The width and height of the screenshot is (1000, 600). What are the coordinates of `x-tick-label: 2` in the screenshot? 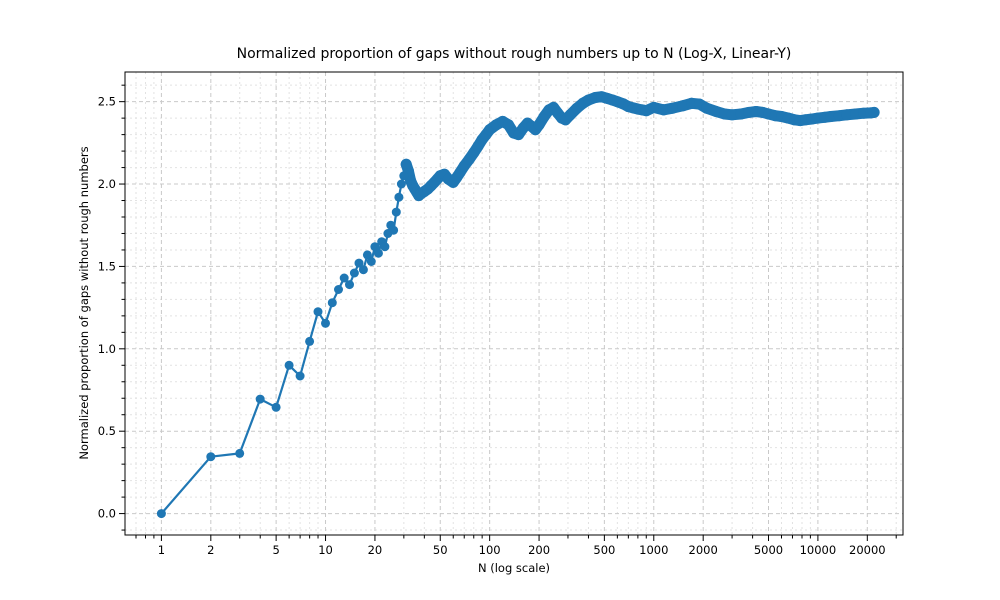 It's located at (210, 550).